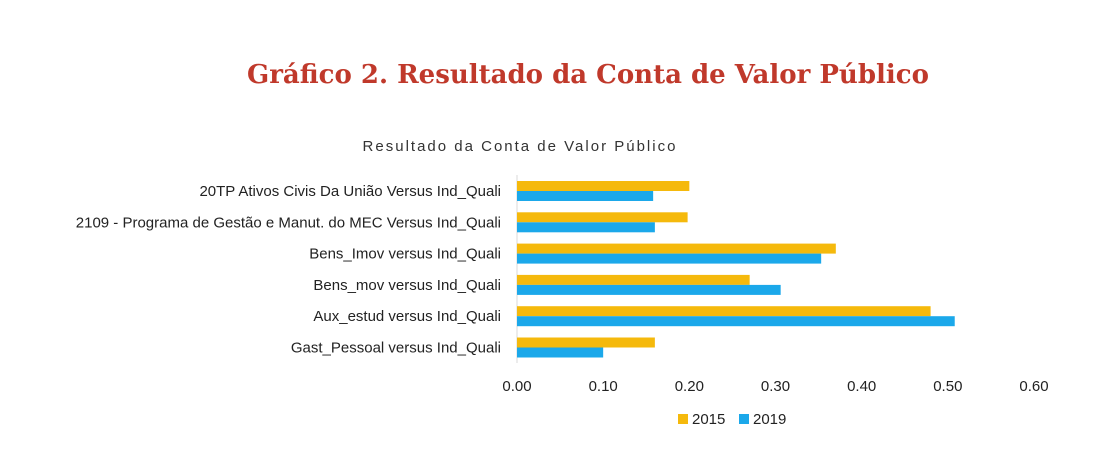 This screenshot has width=1100, height=469. Describe the element at coordinates (407, 285) in the screenshot. I see `category-label: Bens_mov versus Ind_Quali` at that location.